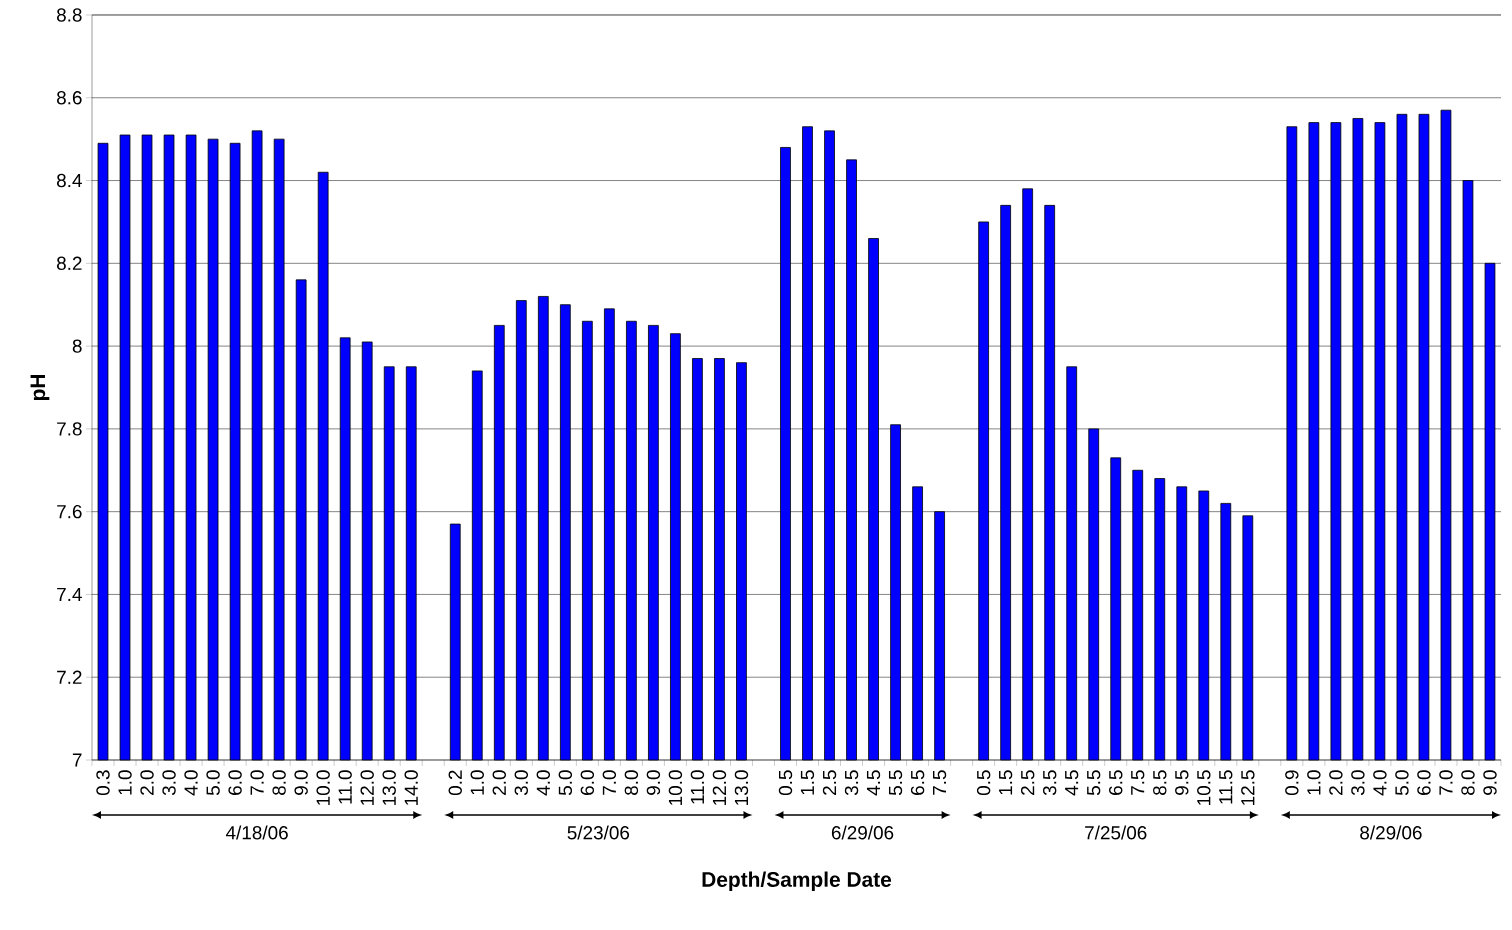 This screenshot has height=930, width=1512. Describe the element at coordinates (69, 15) in the screenshot. I see `y-tick-label: 8.8` at that location.